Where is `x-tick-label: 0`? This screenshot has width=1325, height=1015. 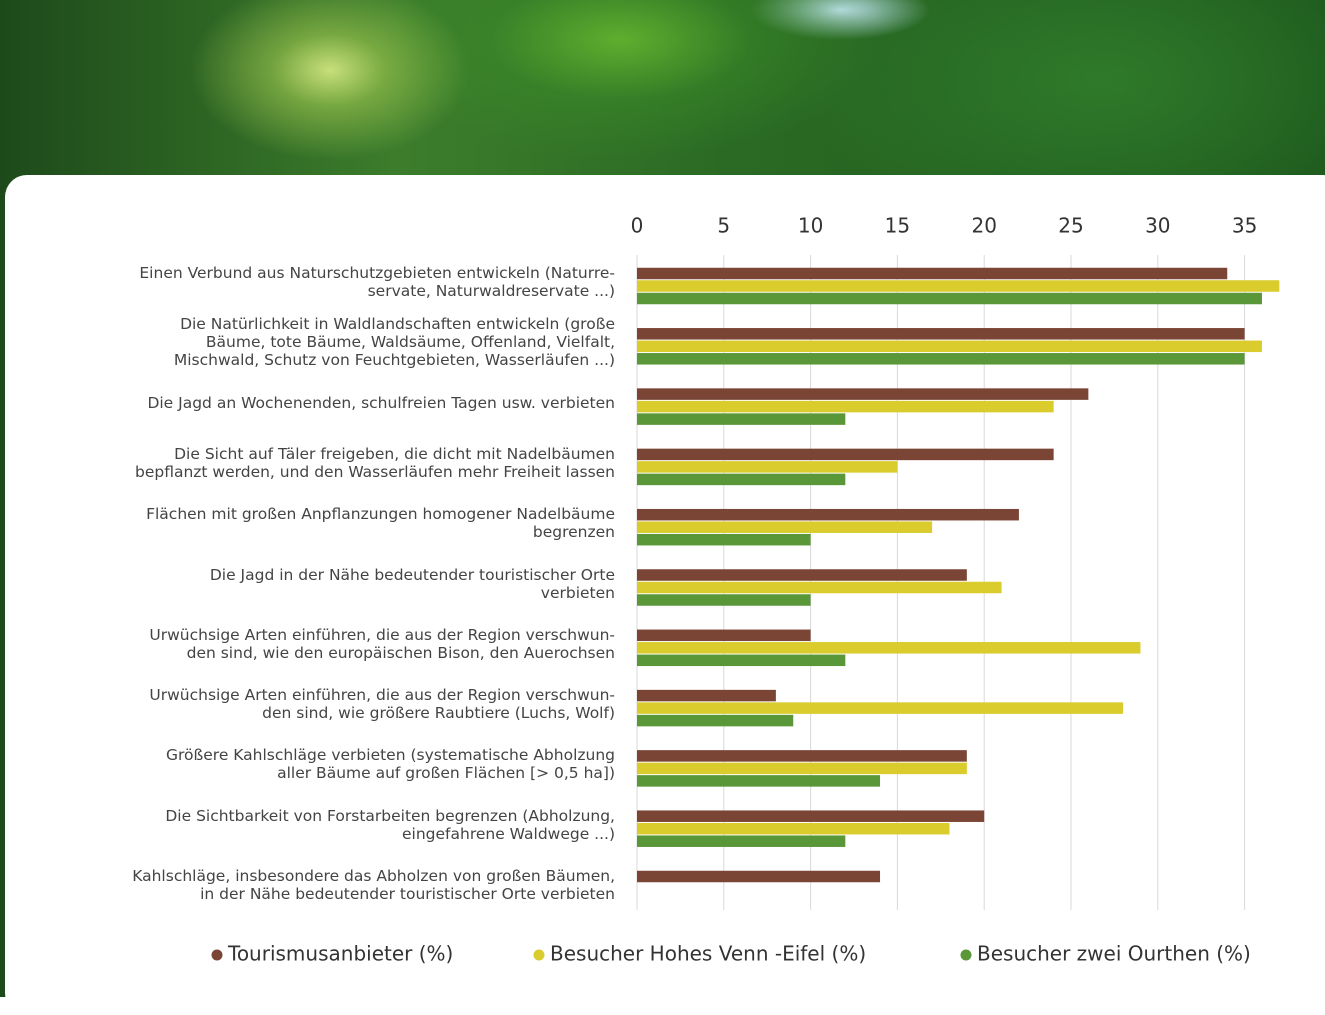 x-tick-label: 0 is located at coordinates (637, 226).